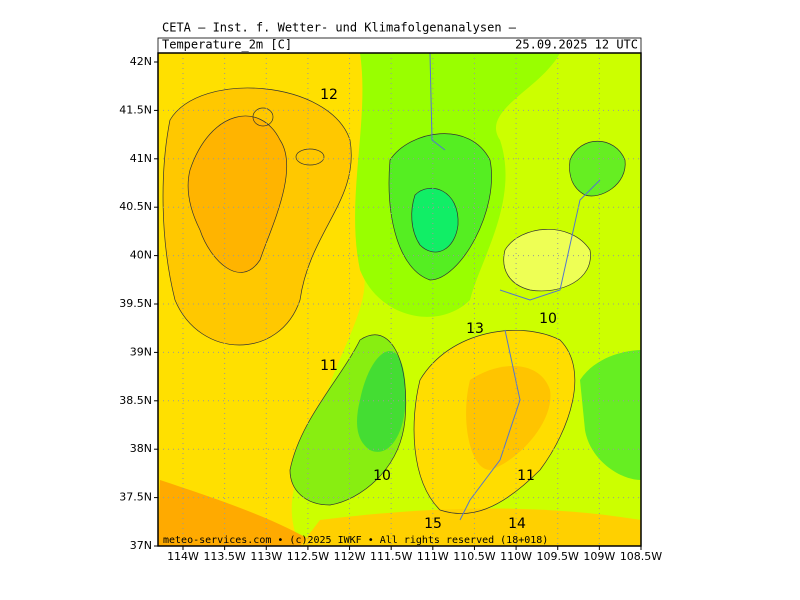 This screenshot has height=600, width=800. Describe the element at coordinates (135, 206) in the screenshot. I see `lat-label: 40.5N` at that location.